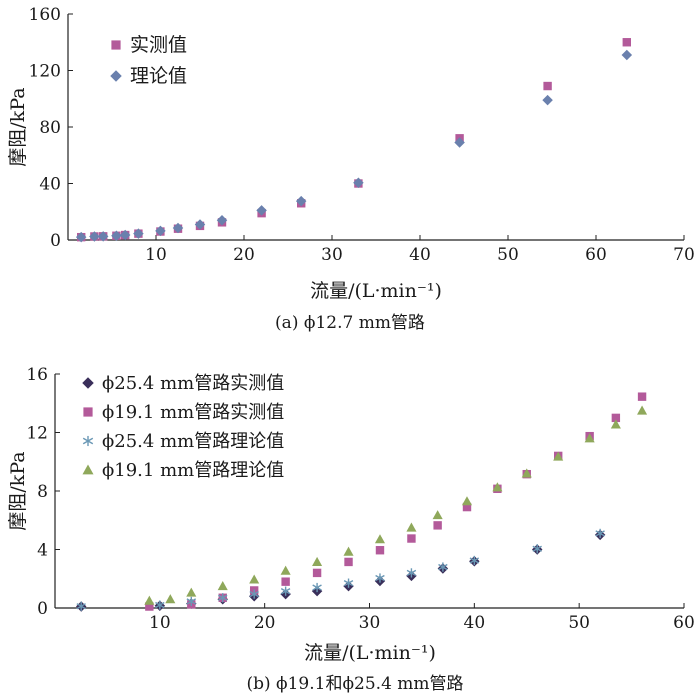 Image resolution: width=700 pixels, height=698 pixels. Describe the element at coordinates (50, 185) in the screenshot. I see `y-tick-label: 40` at that location.